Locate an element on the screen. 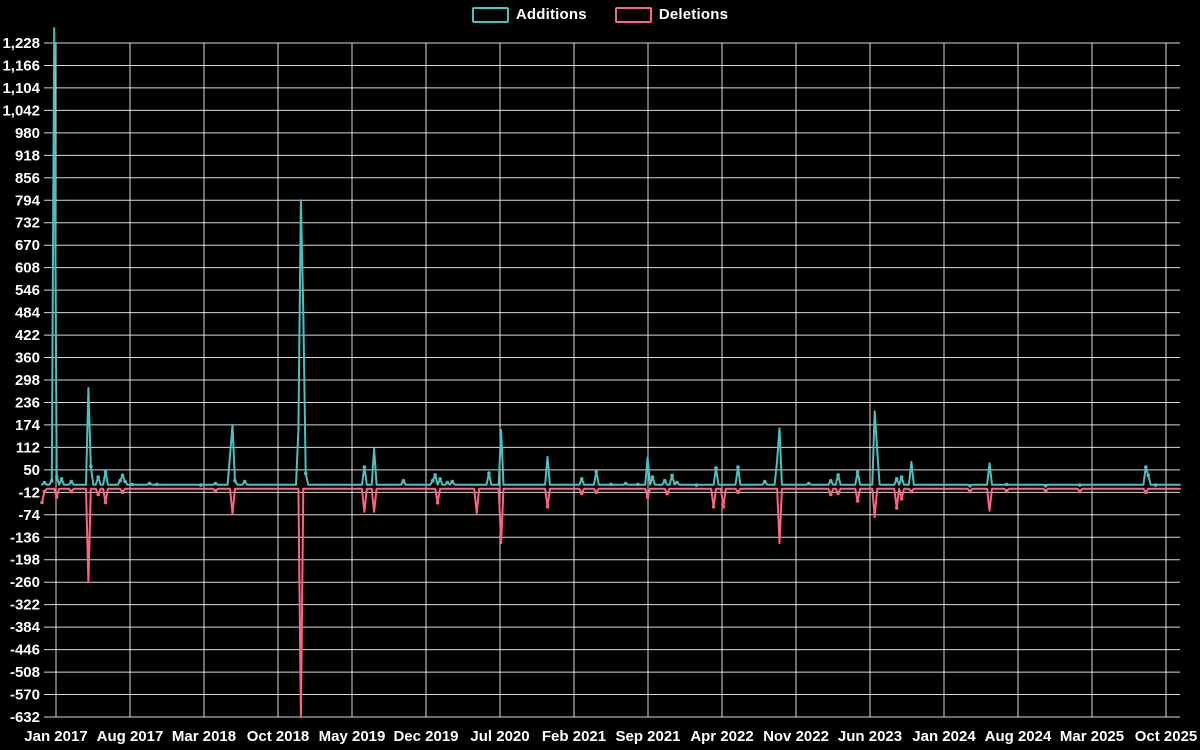 The width and height of the screenshot is (1200, 750). x-tick-label: Apr 2022 is located at coordinates (721, 736).